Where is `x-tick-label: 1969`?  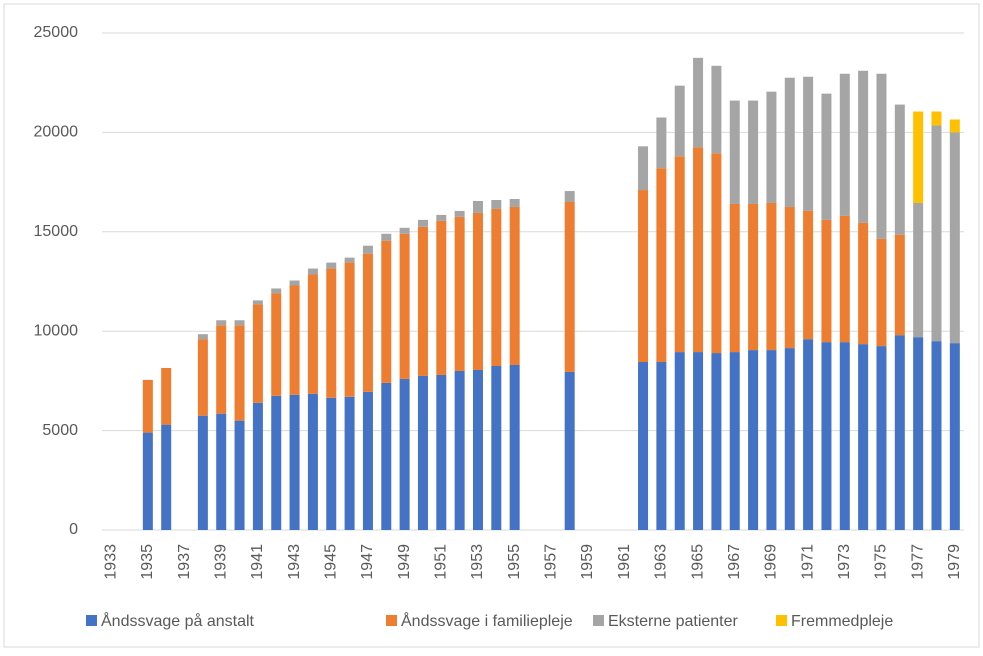
x-tick-label: 1969 is located at coordinates (771, 562).